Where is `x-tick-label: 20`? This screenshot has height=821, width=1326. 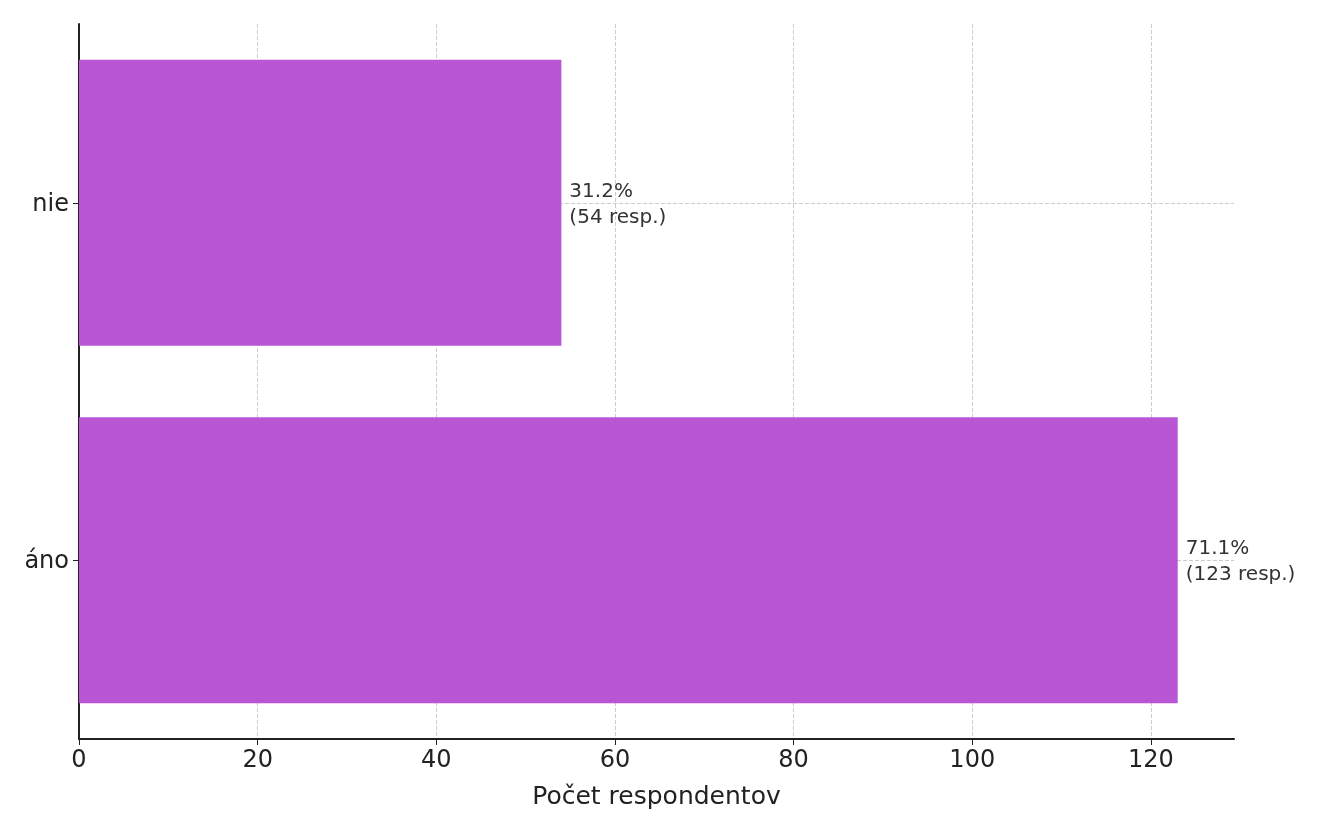 x-tick-label: 20 is located at coordinates (257, 759).